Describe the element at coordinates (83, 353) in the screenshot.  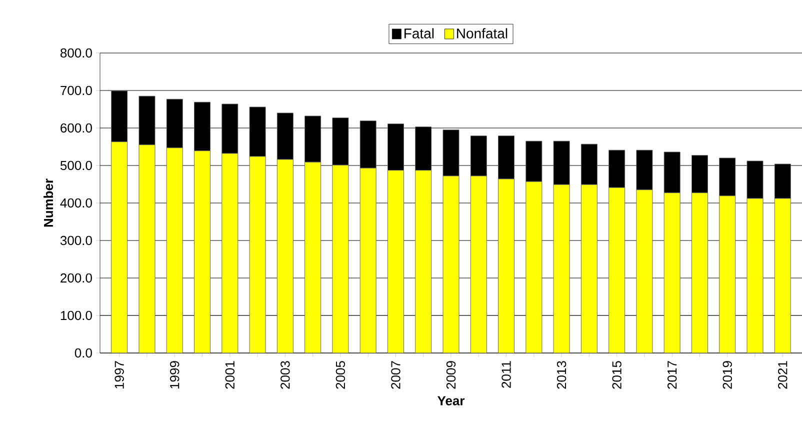
I see `y-tick-label: 0.0` at that location.